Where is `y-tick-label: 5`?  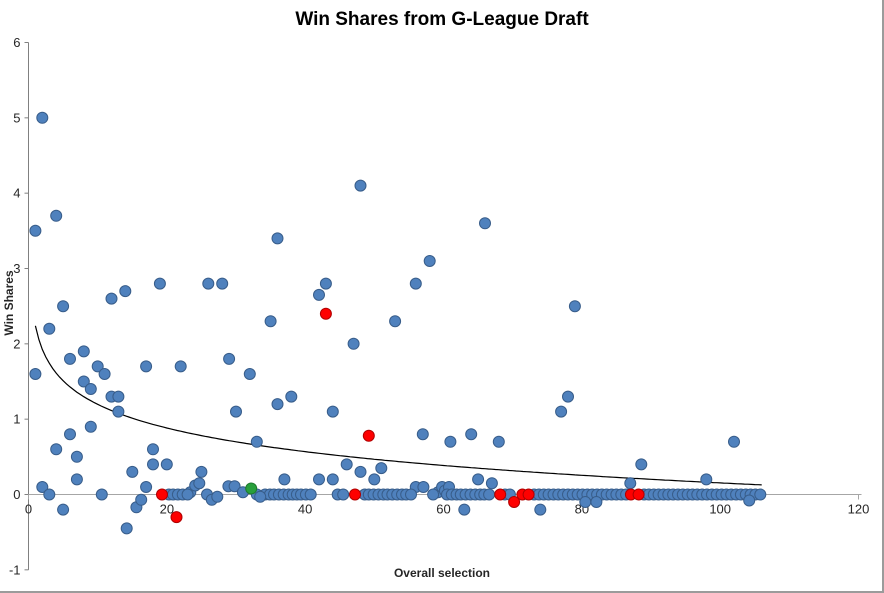 y-tick-label: 5 is located at coordinates (16, 117).